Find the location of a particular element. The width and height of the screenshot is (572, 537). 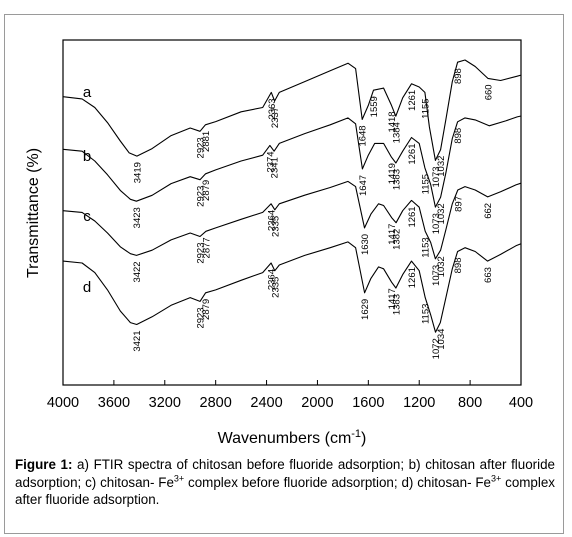

caption-superscript-2: 3+ is located at coordinates (496, 478).